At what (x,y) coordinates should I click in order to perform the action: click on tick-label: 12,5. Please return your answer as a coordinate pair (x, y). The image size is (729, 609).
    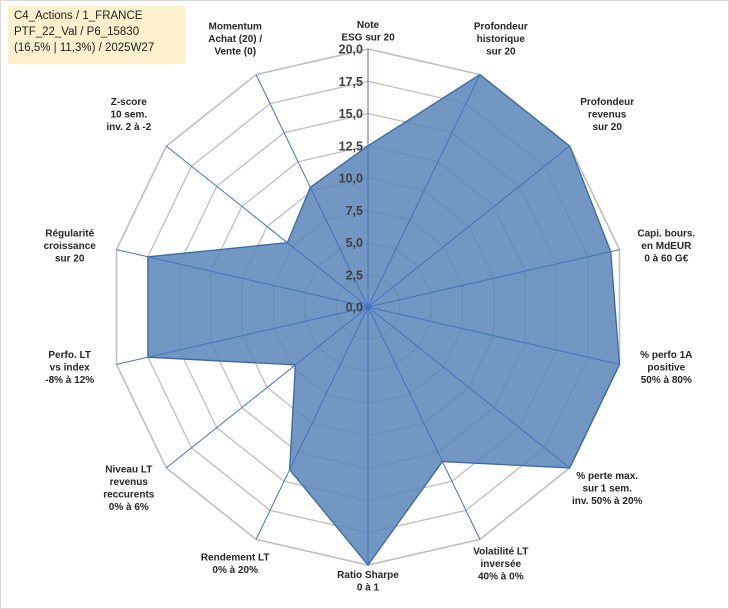
    Looking at the image, I should click on (351, 146).